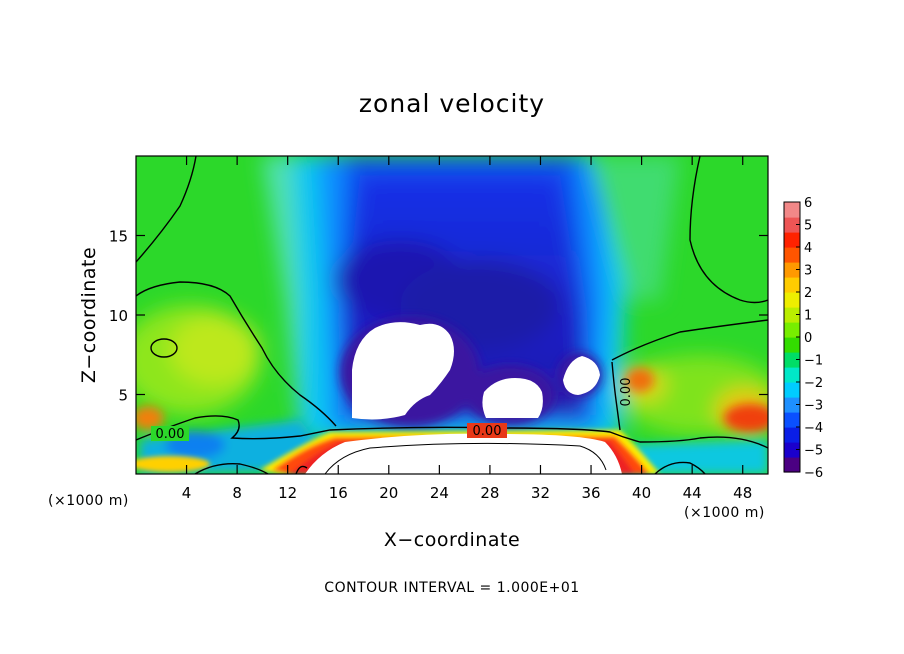  What do you see at coordinates (237, 493) in the screenshot?
I see `x-tick-label-1: 8` at bounding box center [237, 493].